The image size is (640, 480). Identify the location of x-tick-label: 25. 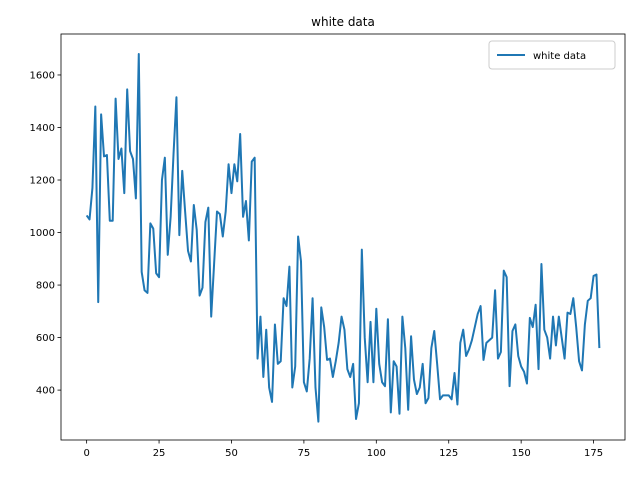
(159, 453).